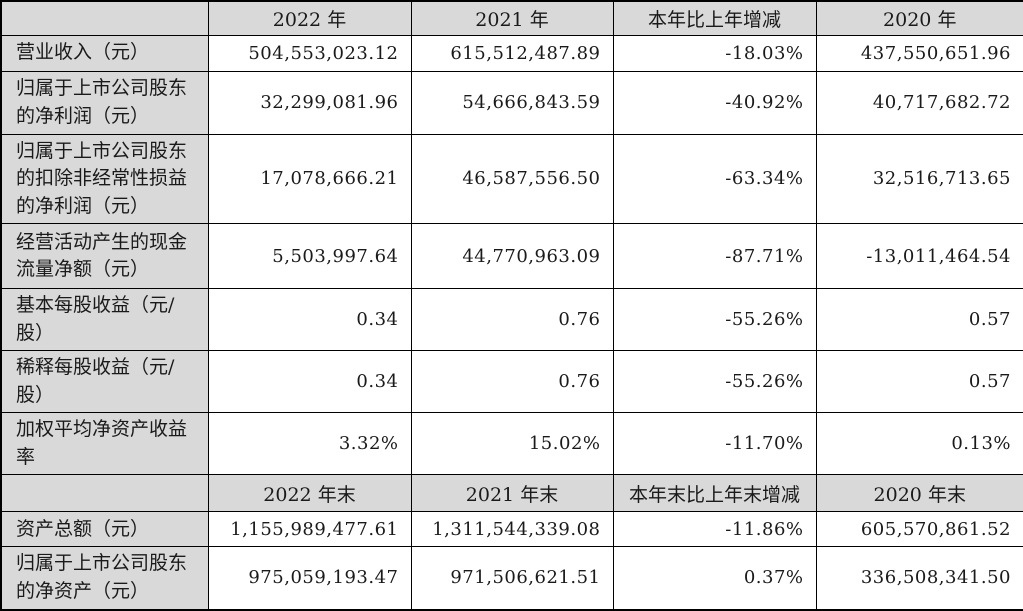 The height and width of the screenshot is (611, 1023). I want to click on row-label-revenue: 营业收入（元）, so click(104, 53).